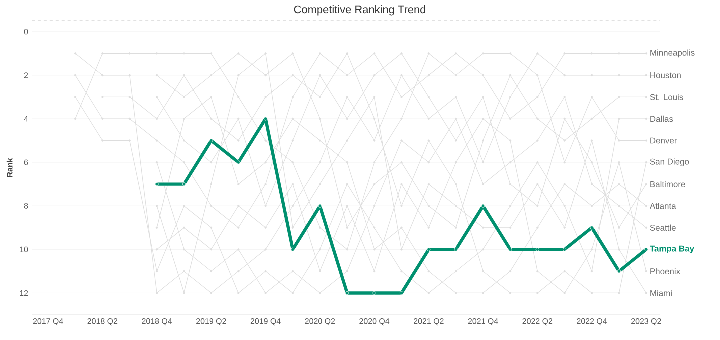  I want to click on series-label: Dallas, so click(662, 119).